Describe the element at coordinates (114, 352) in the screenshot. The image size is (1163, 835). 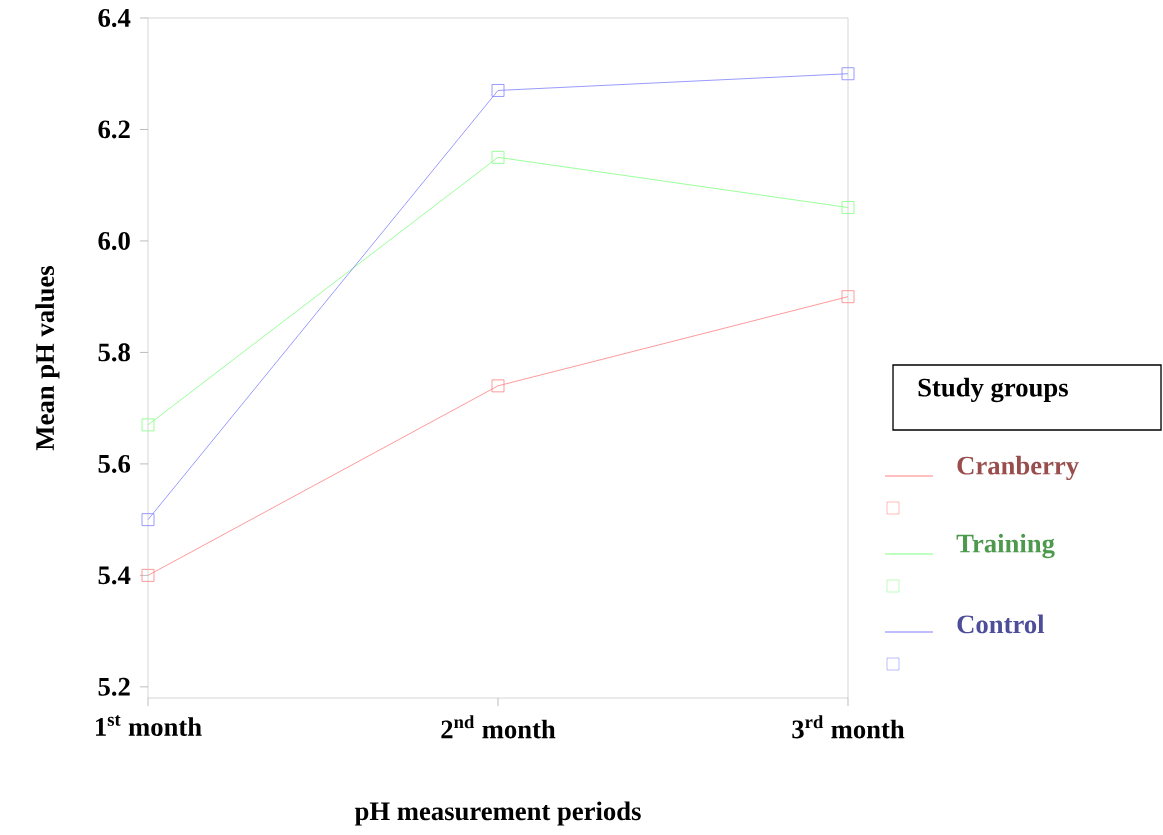
I see `y-tick-label: 5.8` at that location.